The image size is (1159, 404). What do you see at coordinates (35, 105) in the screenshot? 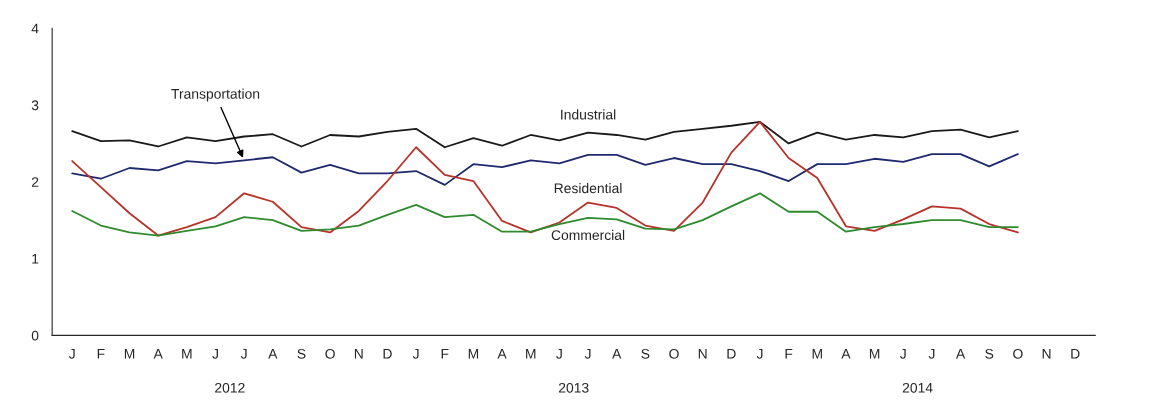
I see `y-tick-label: 3` at bounding box center [35, 105].